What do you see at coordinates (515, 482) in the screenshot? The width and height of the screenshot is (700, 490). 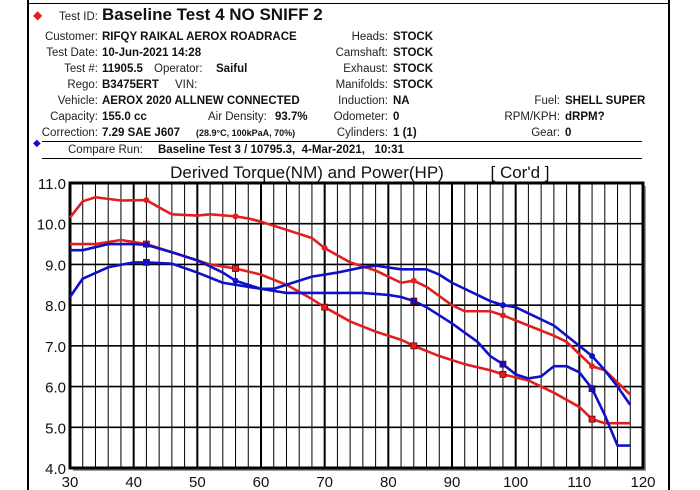 I see `x-tick-label: 100` at bounding box center [515, 482].